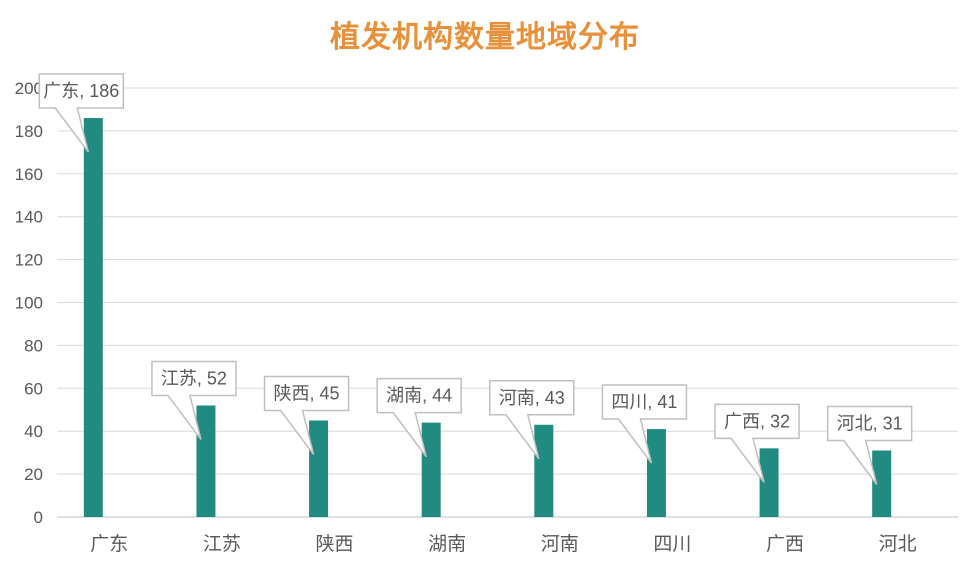 The height and width of the screenshot is (566, 970). What do you see at coordinates (644, 402) in the screenshot?
I see `data-label: 四川, 41` at bounding box center [644, 402].